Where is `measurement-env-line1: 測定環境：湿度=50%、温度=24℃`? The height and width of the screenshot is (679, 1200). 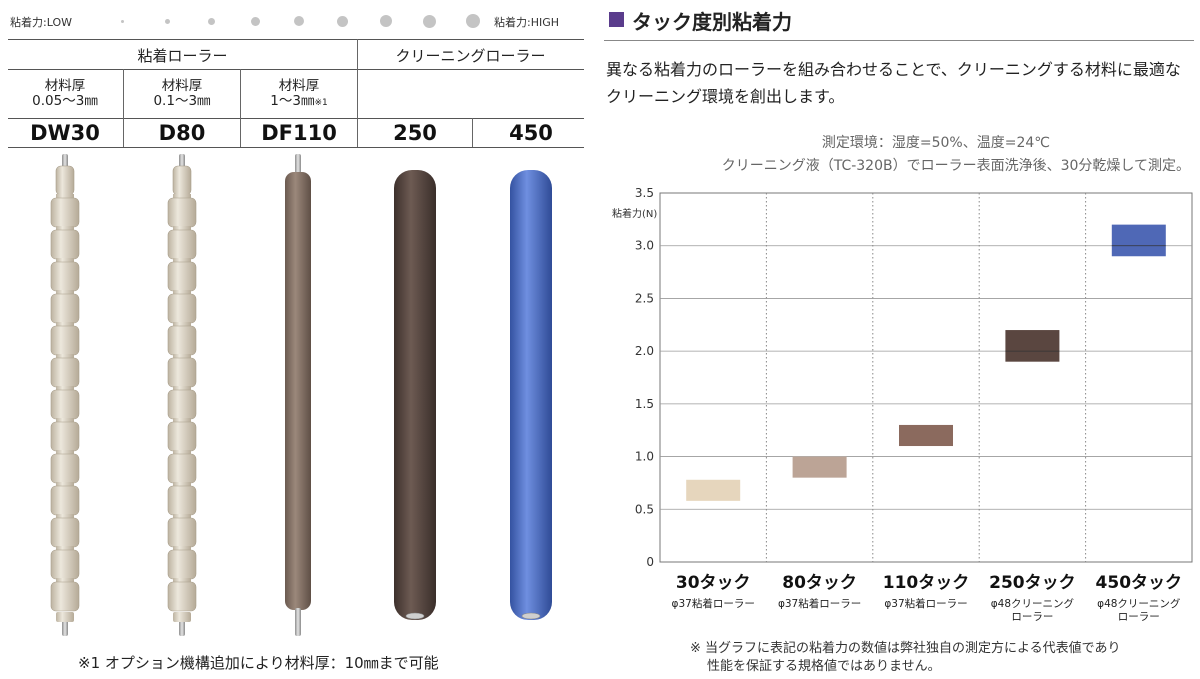 measurement-env-line1: 測定環境：湿度=50%、温度=24℃ is located at coordinates (935, 143).